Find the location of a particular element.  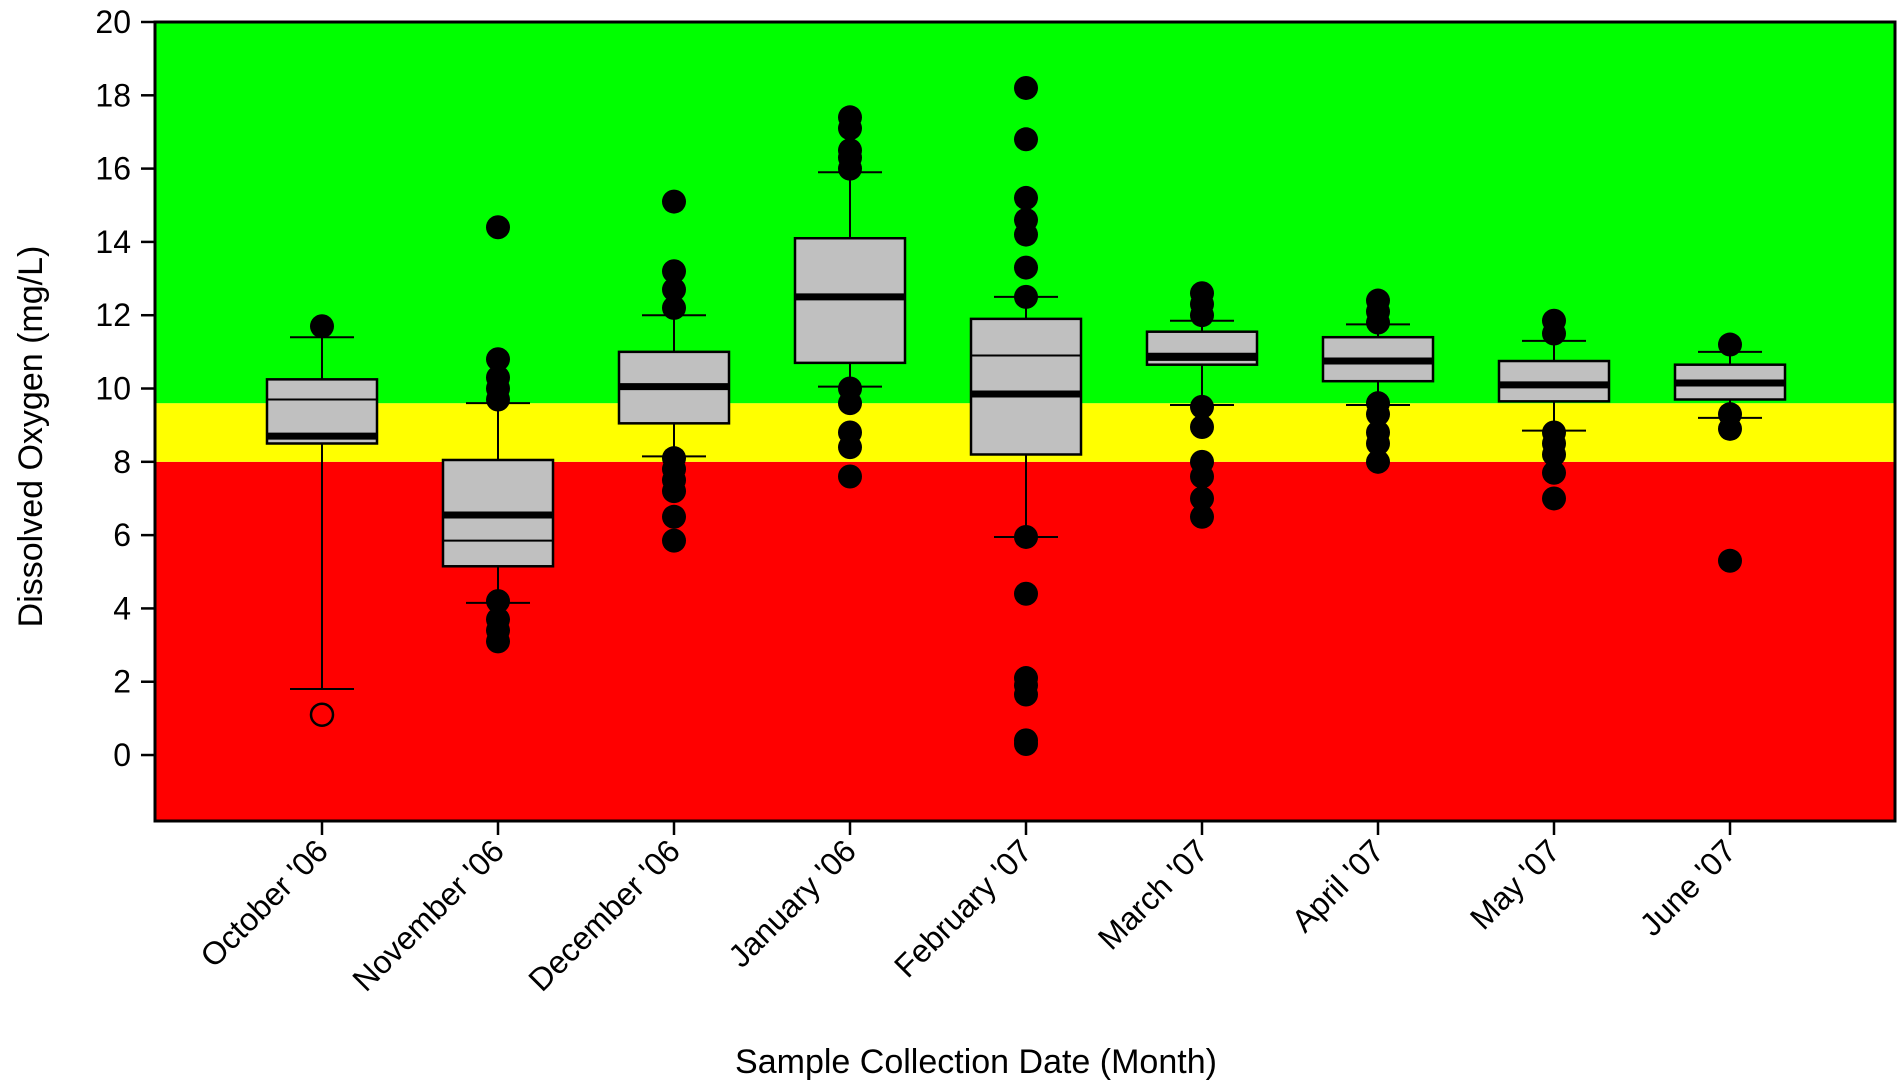

x-tick-label: May '07 is located at coordinates (1515, 884).